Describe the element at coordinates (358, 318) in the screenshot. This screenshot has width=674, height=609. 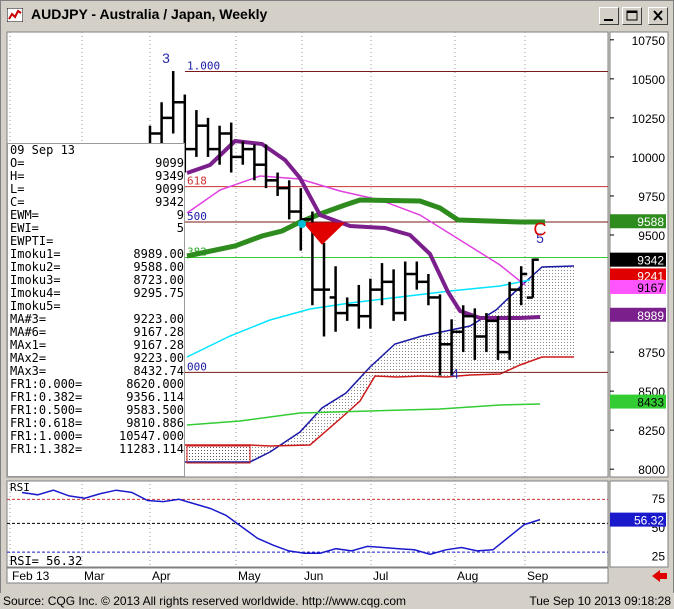
I see `cyan-ma-line` at that location.